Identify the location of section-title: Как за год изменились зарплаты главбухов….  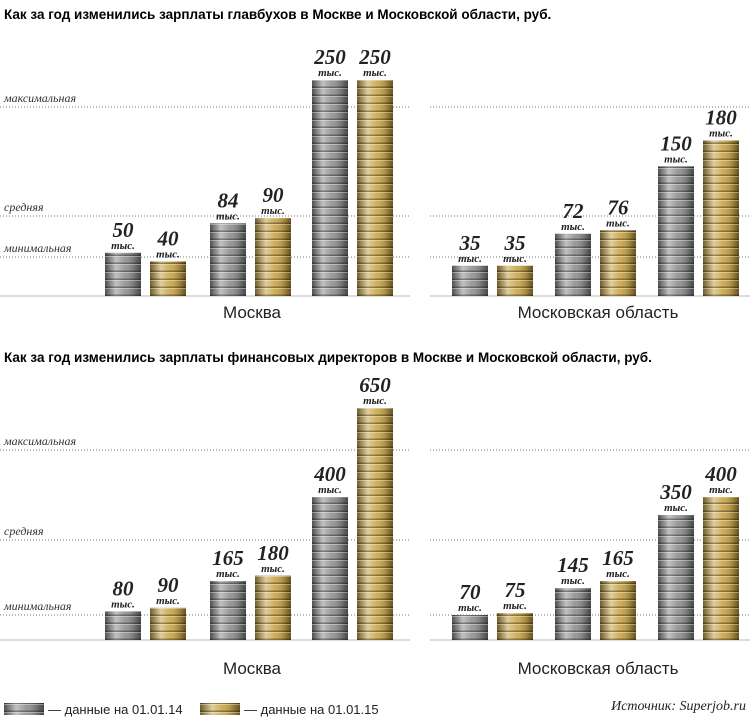
(277, 14).